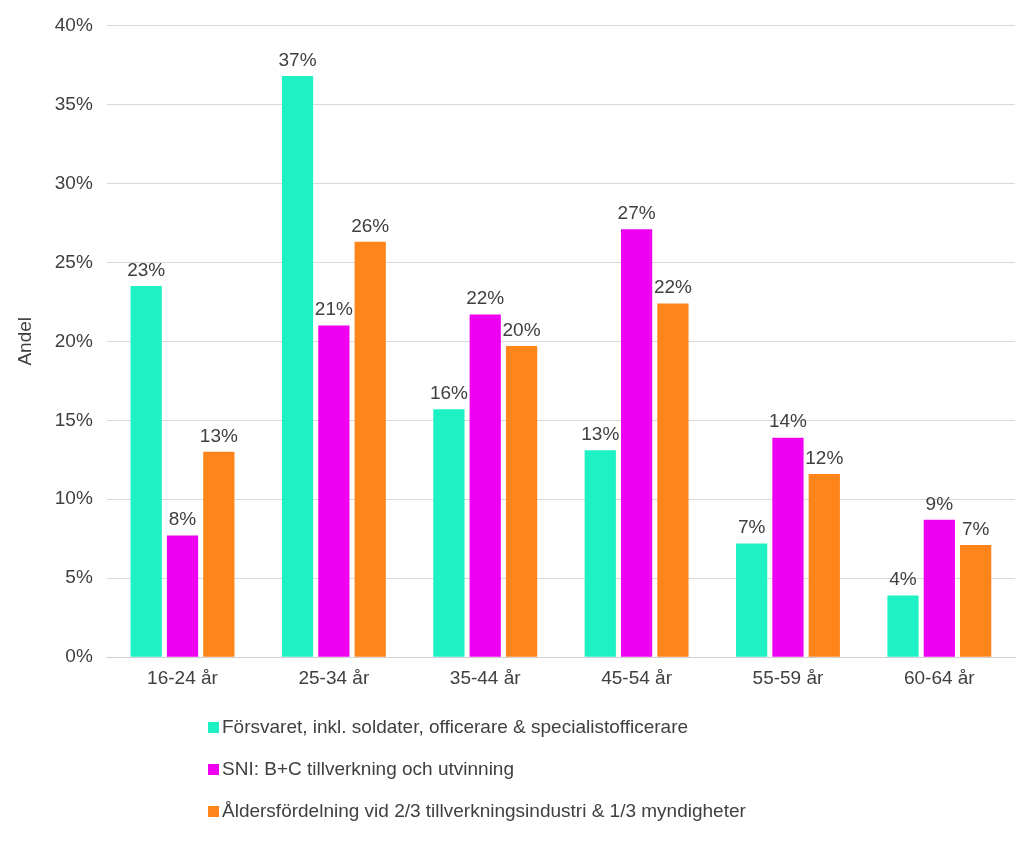 Image resolution: width=1025 pixels, height=852 pixels. I want to click on x-tick-label: 25-34 år, so click(334, 677).